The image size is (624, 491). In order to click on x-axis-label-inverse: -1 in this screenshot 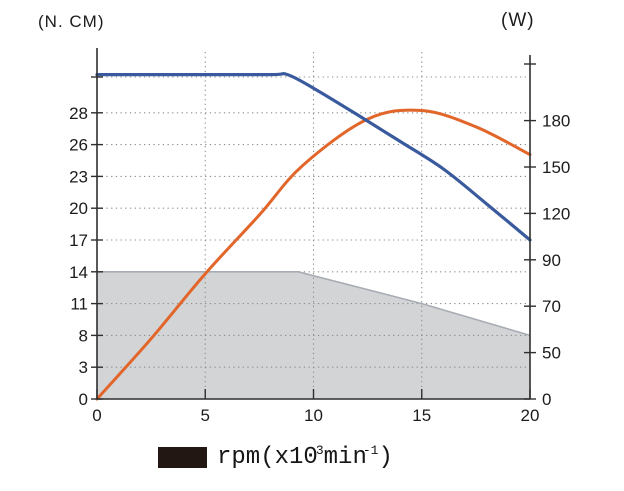, I will do `click(370, 450)`.